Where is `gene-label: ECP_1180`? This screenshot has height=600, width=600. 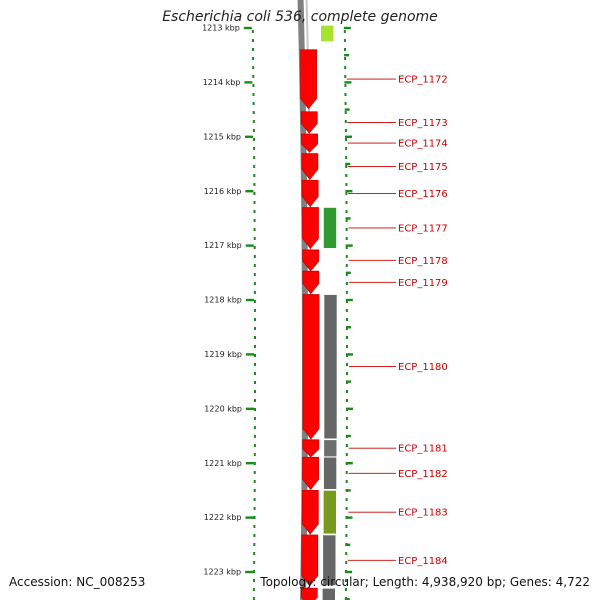
gene-label: ECP_1180 is located at coordinates (423, 367).